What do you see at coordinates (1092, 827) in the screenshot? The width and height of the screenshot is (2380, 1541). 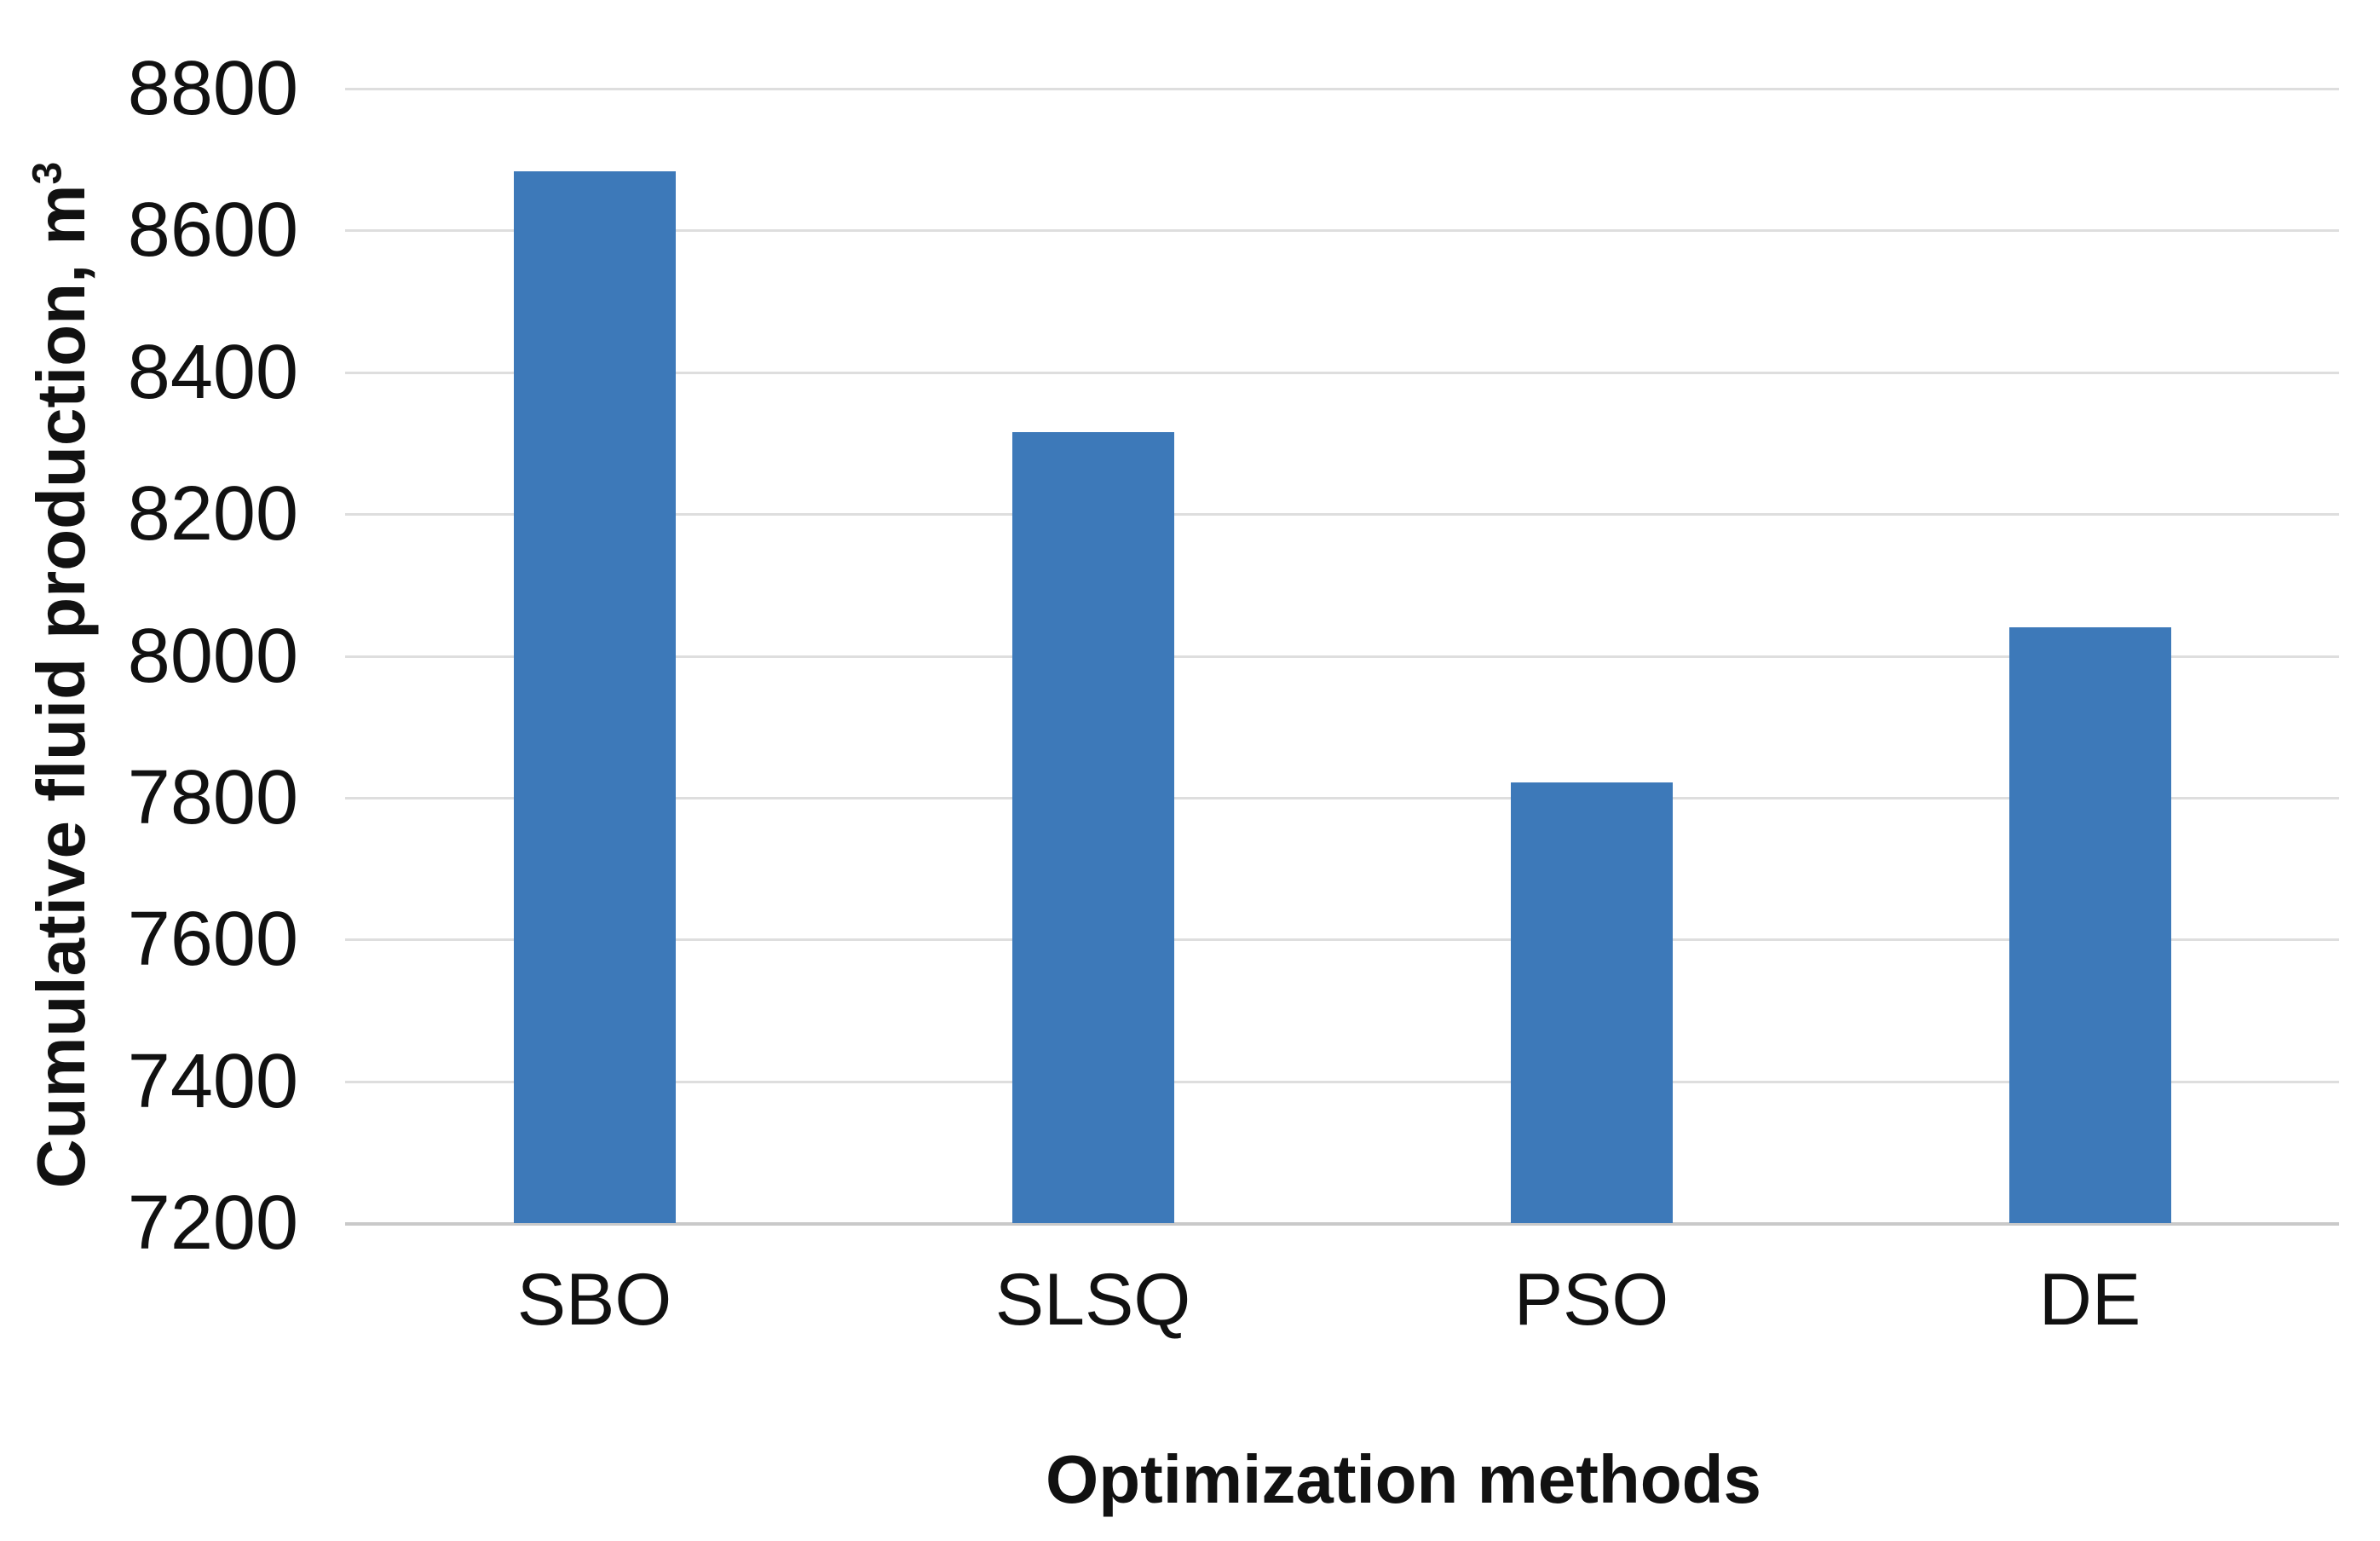 I see `bar-slsq` at bounding box center [1092, 827].